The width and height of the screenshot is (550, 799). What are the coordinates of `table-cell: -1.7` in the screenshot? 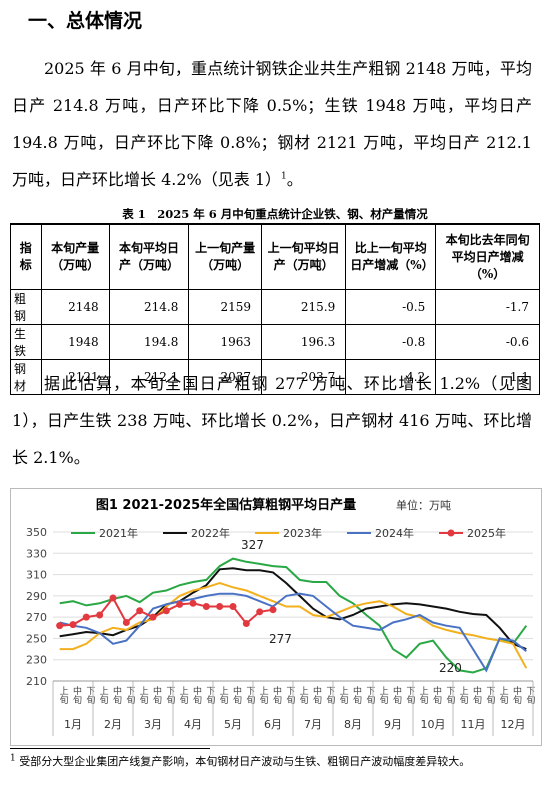 It's located at (487, 307).